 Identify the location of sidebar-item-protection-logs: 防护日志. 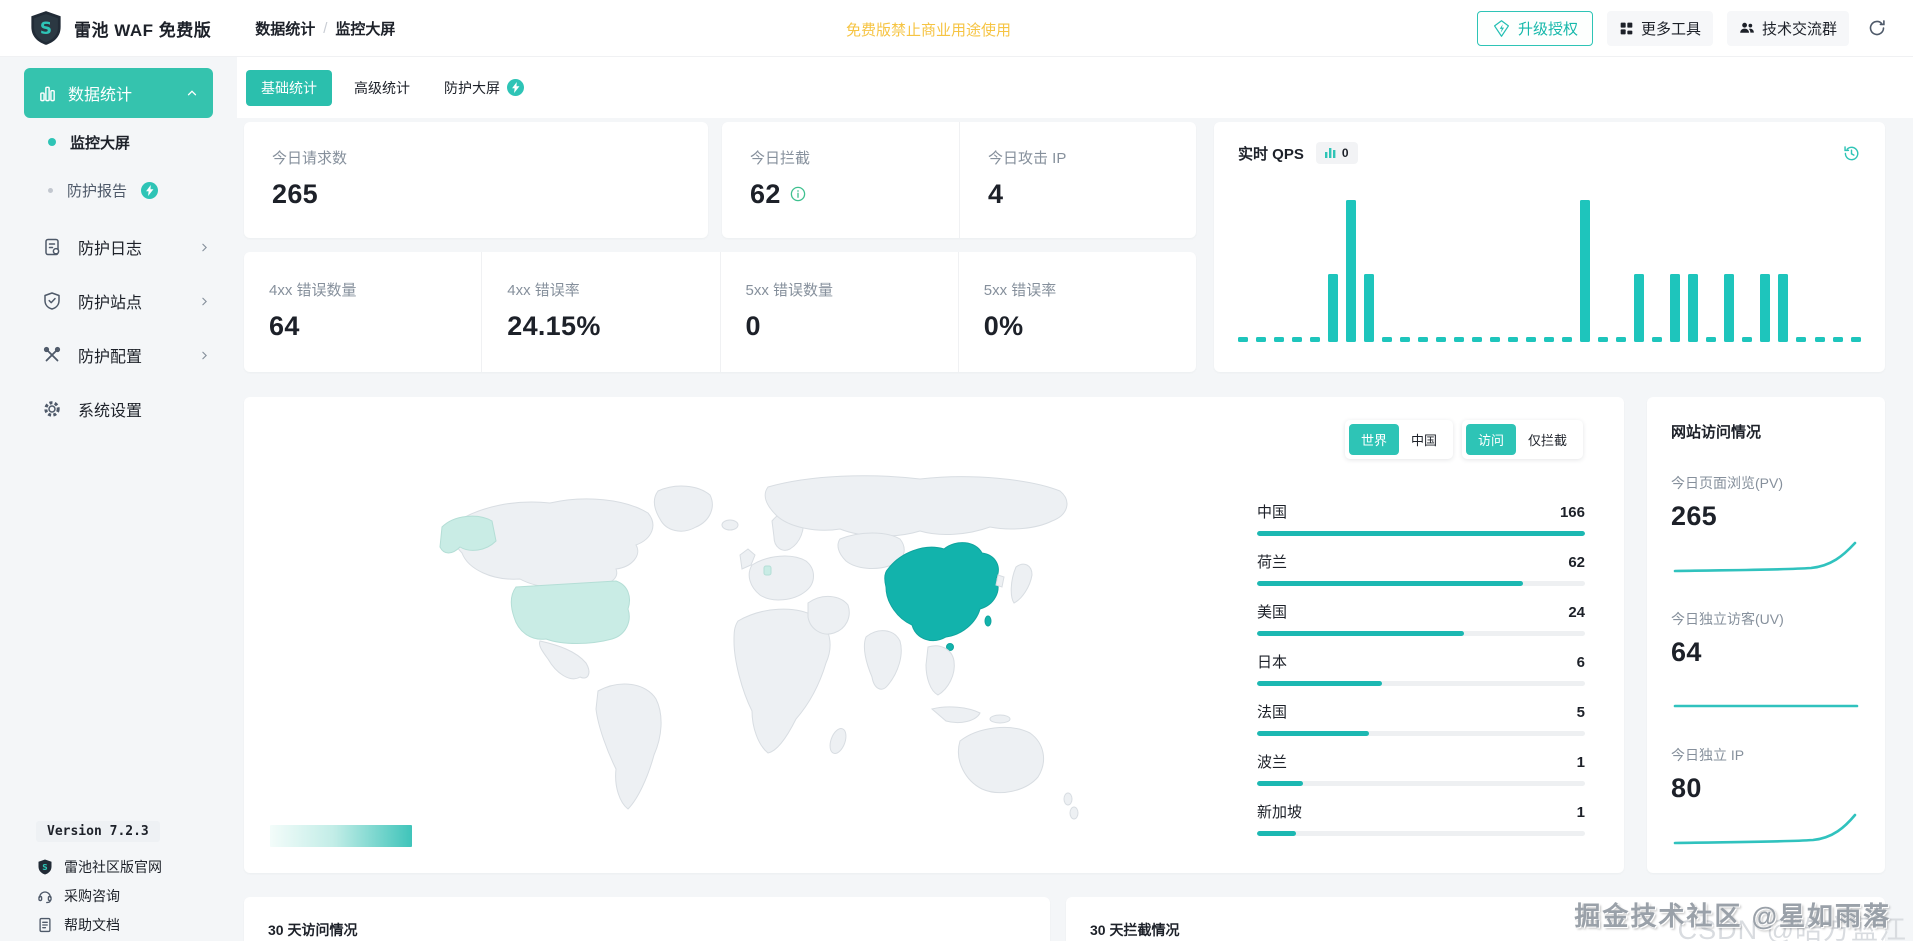
(118, 247).